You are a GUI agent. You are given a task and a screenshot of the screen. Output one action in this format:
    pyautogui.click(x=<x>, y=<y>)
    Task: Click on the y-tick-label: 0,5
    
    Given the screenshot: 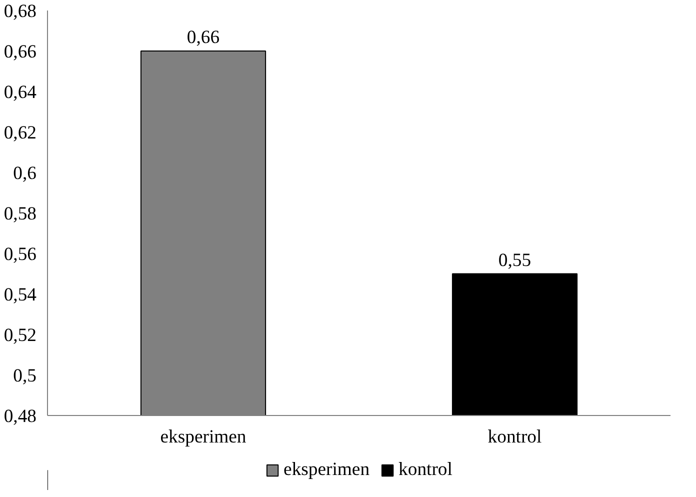 What is the action you would take?
    pyautogui.click(x=25, y=376)
    